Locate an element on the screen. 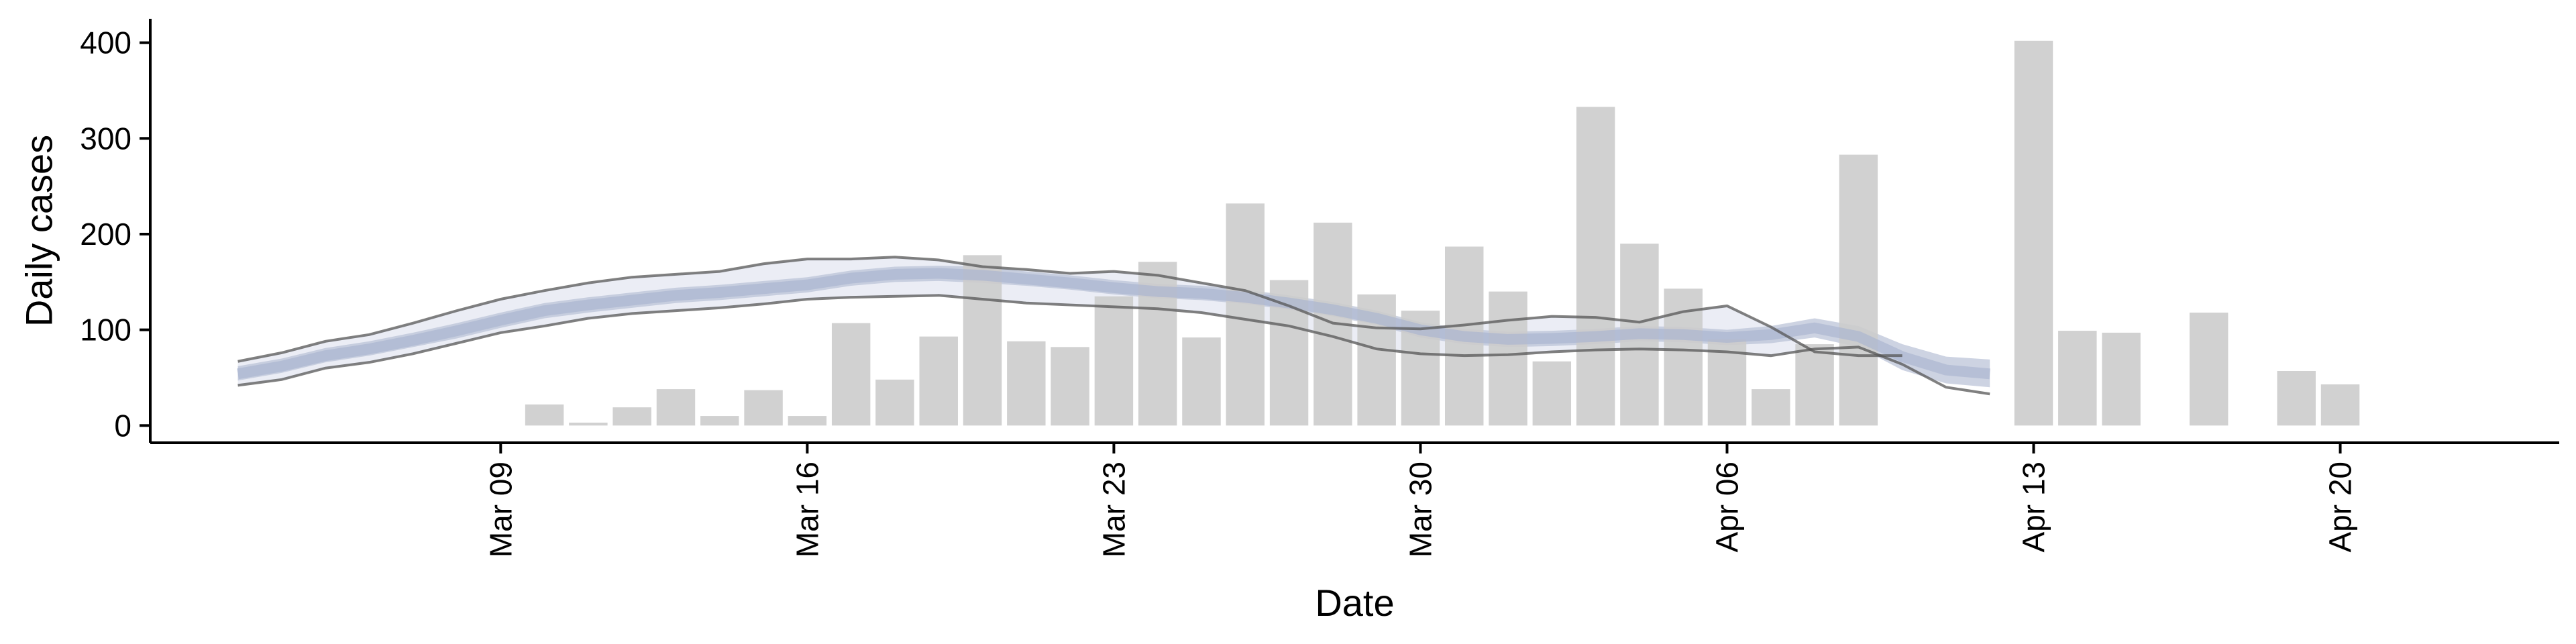  x-tick-label: Mar 23 is located at coordinates (1113, 509).